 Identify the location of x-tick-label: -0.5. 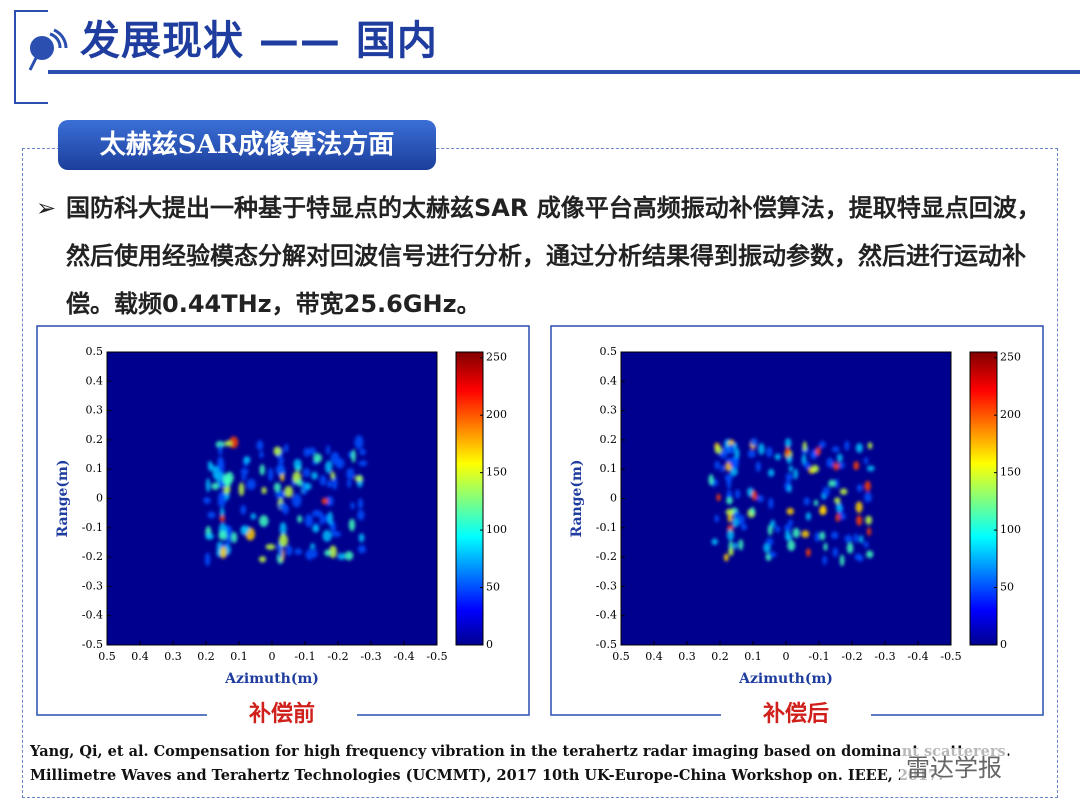
(436, 656).